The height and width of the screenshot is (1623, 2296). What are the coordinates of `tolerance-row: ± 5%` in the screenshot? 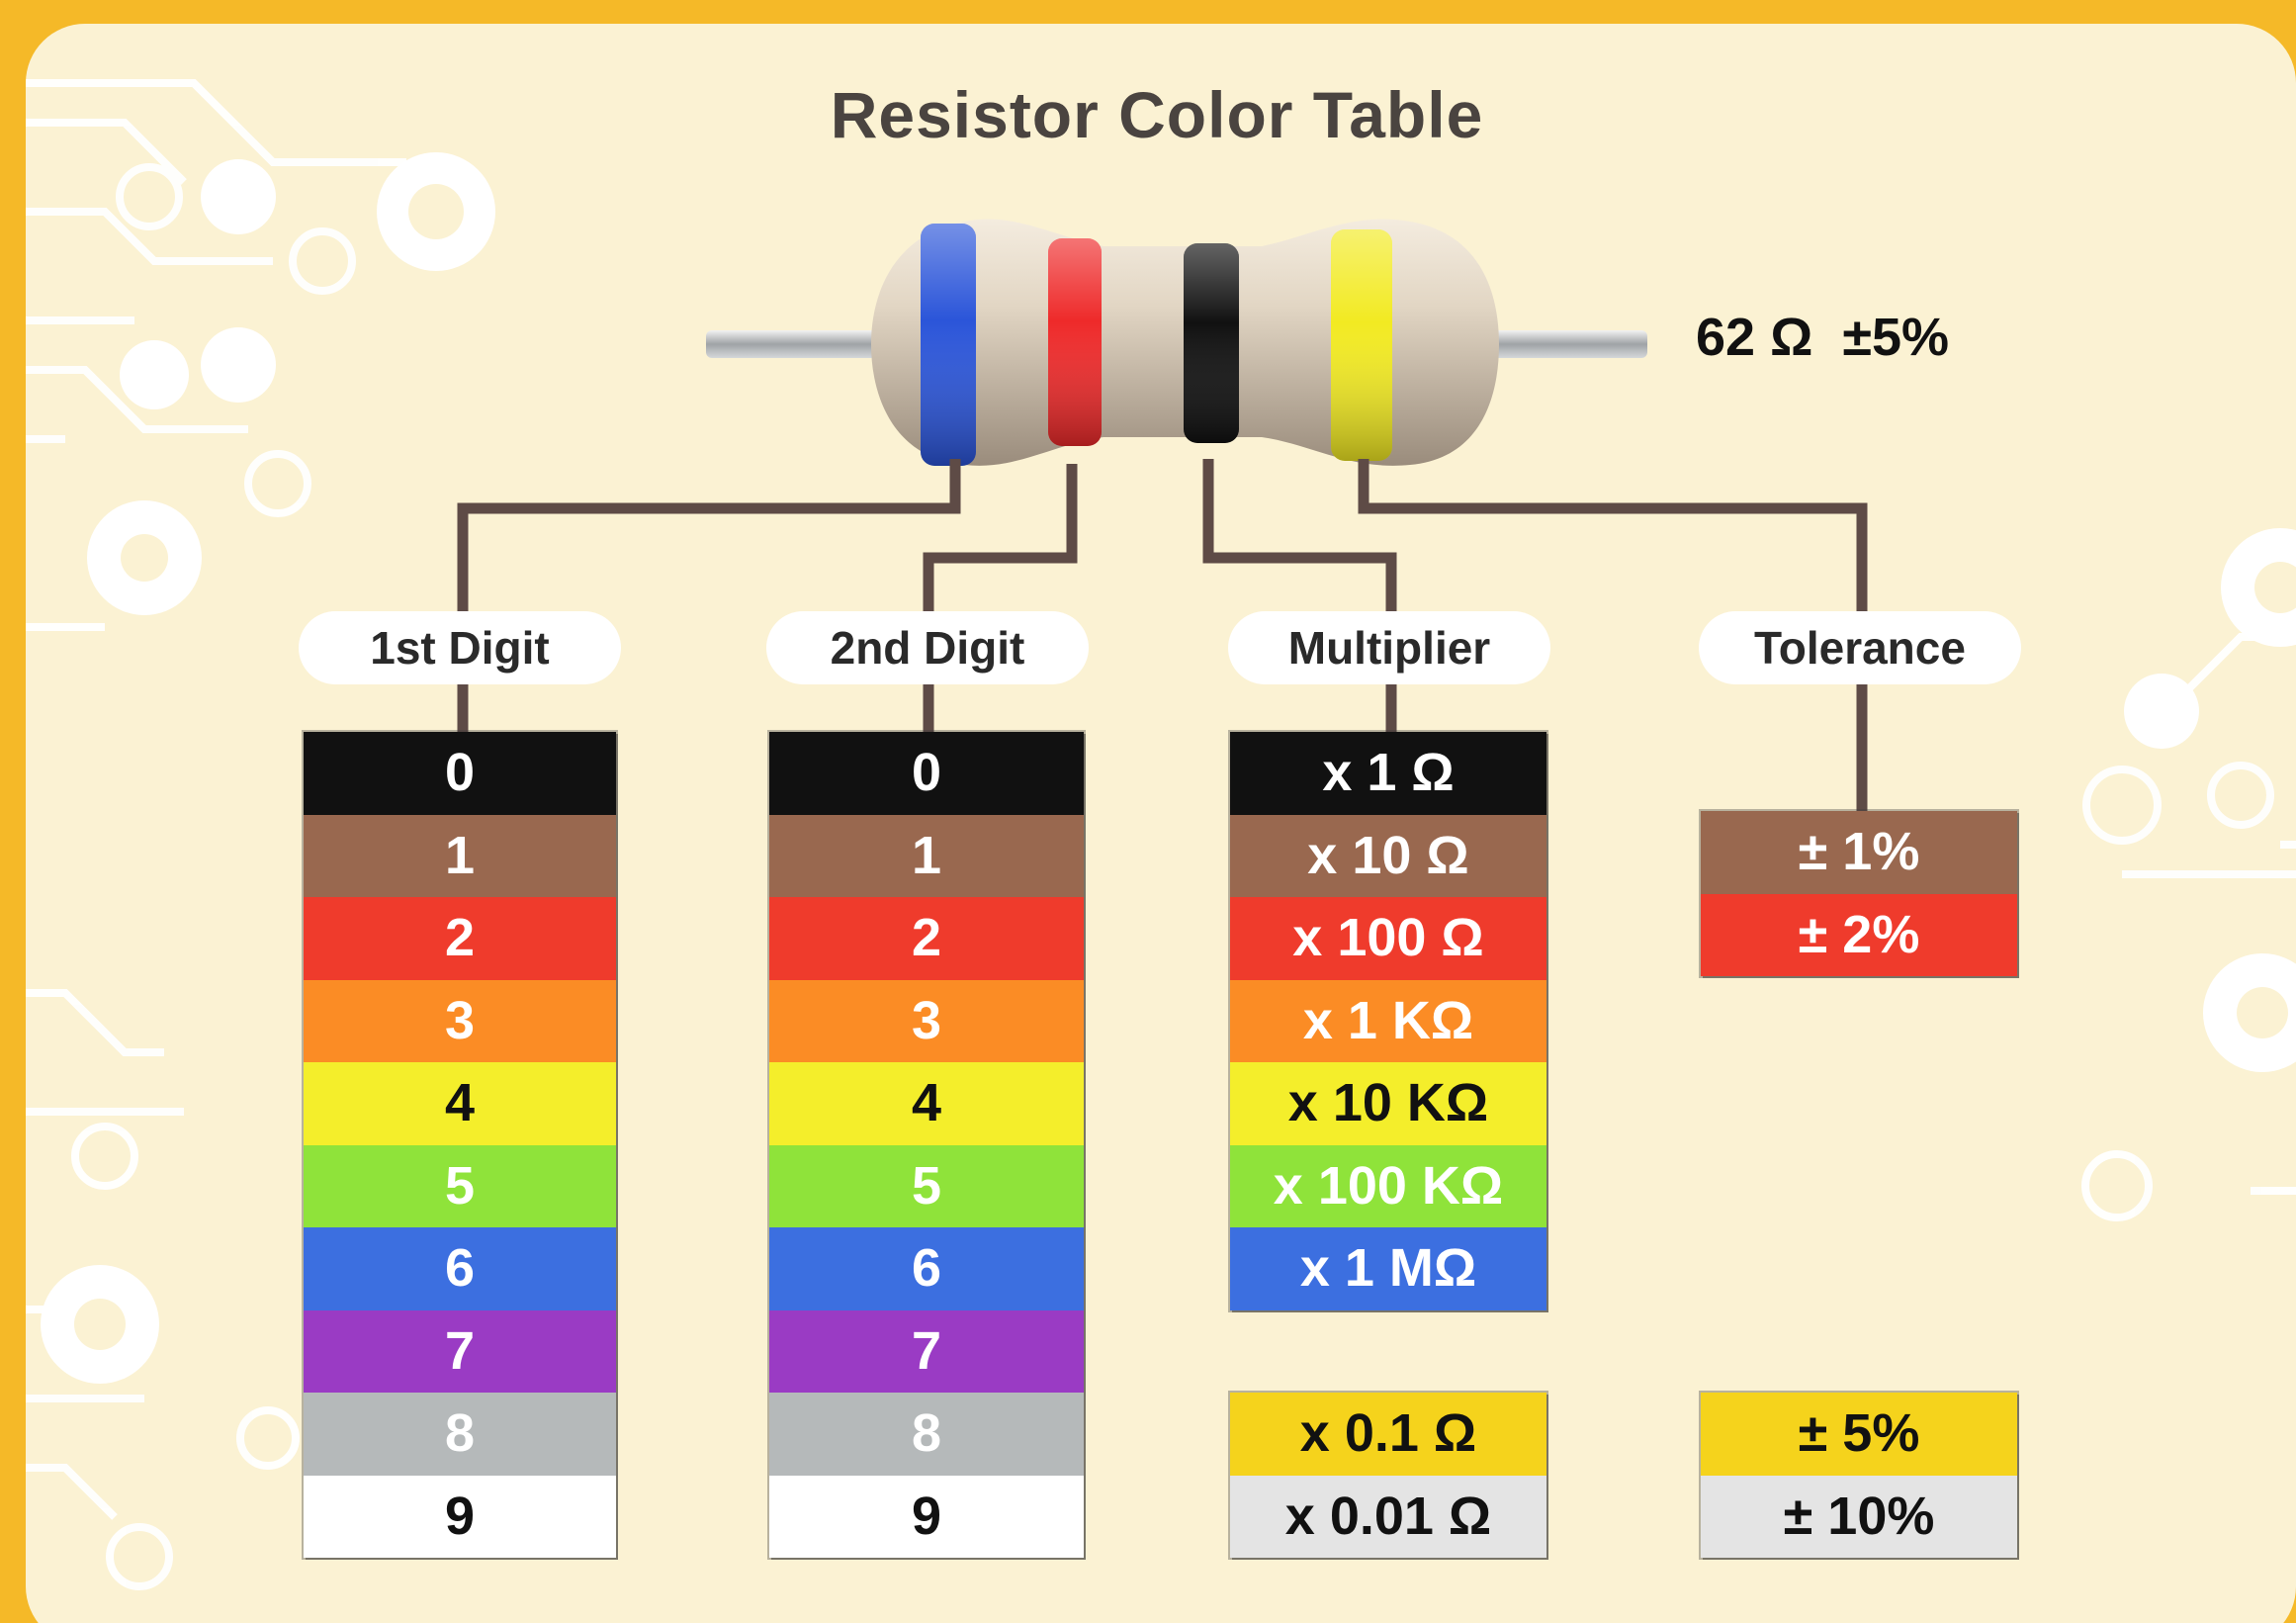 It's located at (1859, 1434).